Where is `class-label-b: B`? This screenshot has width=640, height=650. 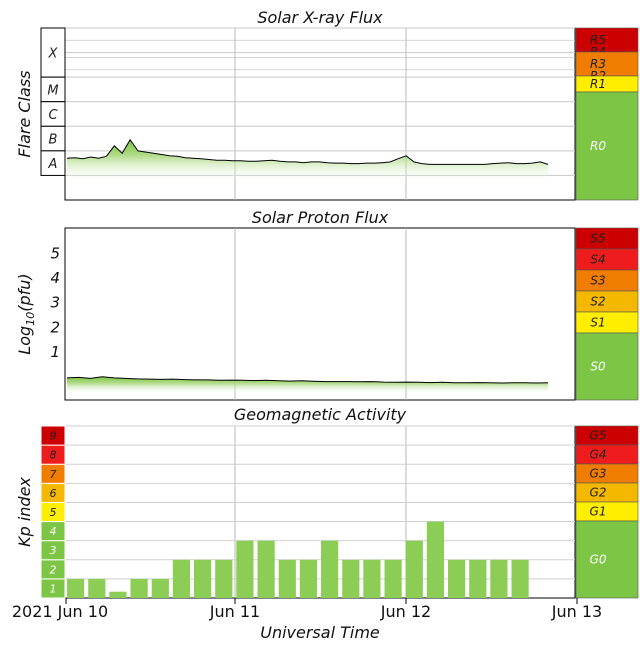
class-label-b: B is located at coordinates (53, 140).